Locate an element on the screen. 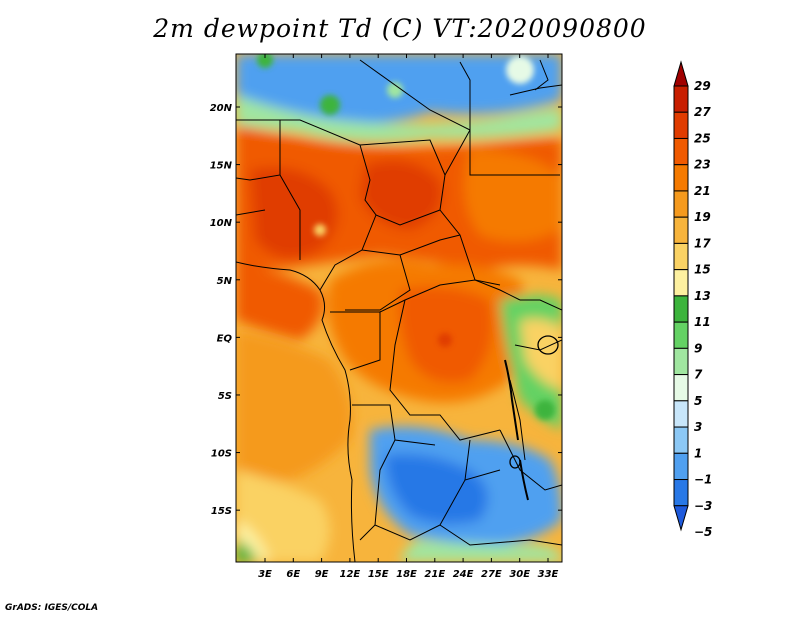 This screenshot has width=800, height=618. lat-label: 20N is located at coordinates (221, 108).